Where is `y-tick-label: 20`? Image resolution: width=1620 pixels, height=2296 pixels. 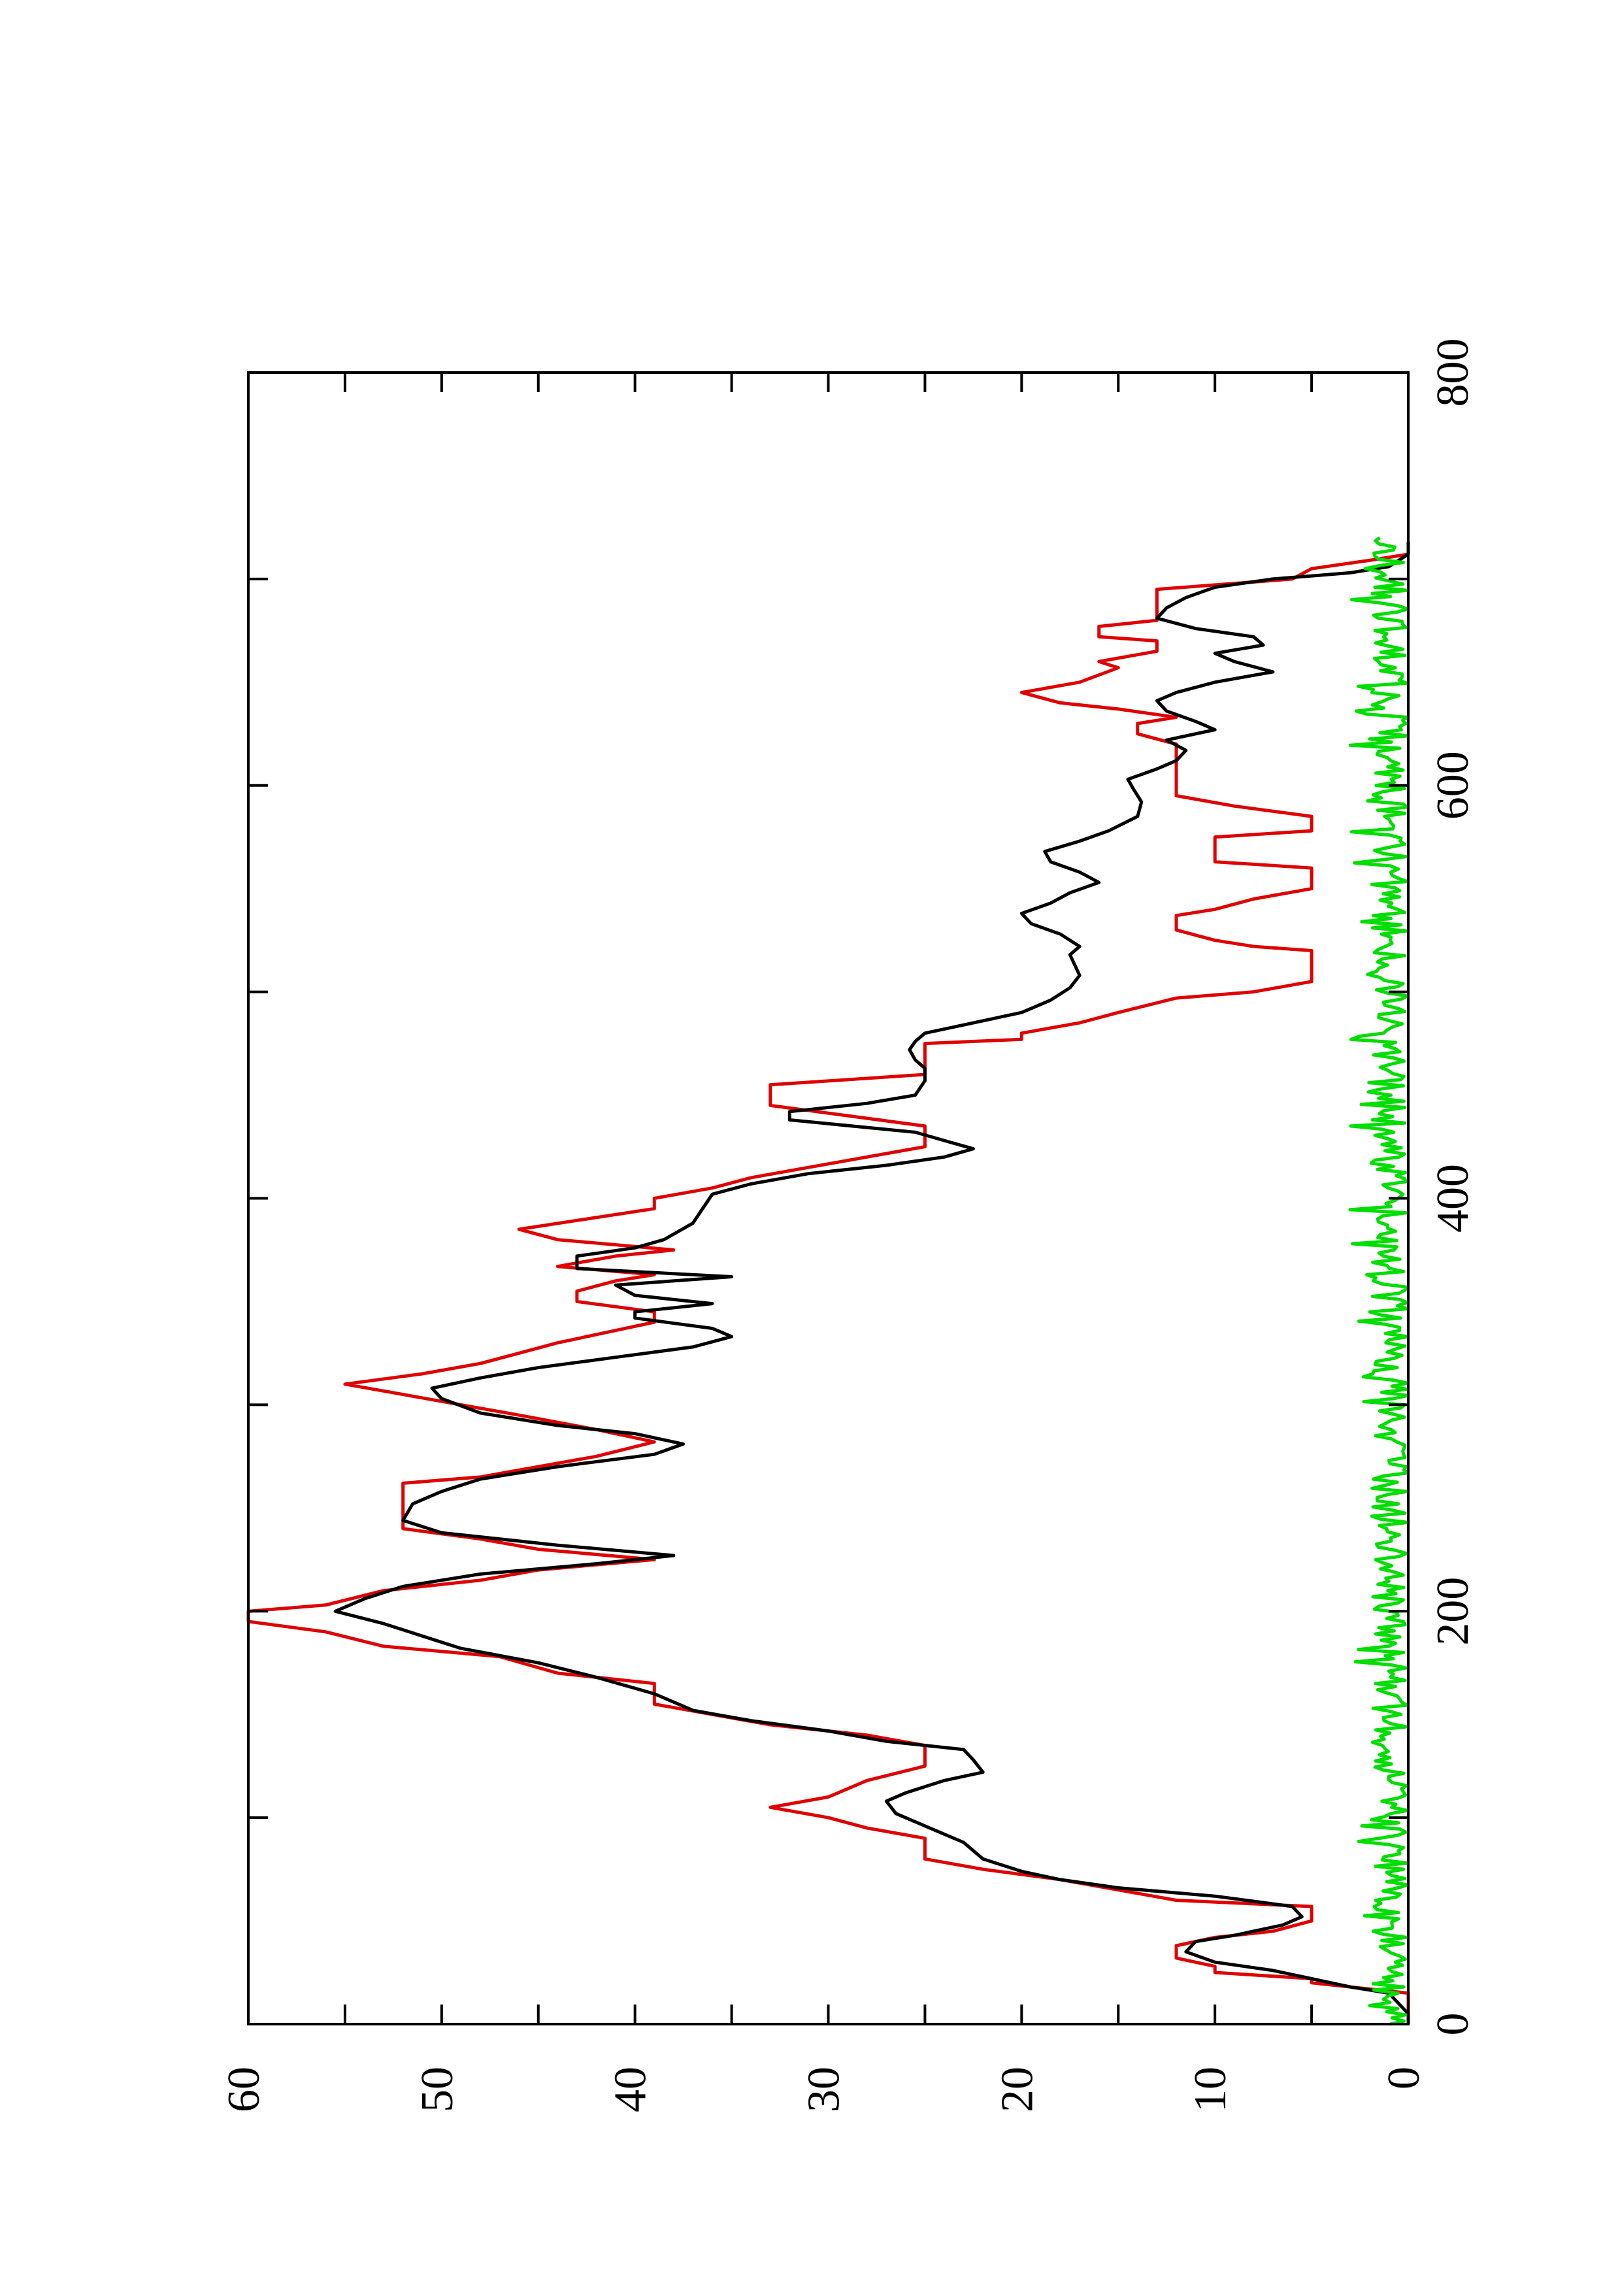 y-tick-label: 20 is located at coordinates (1017, 2089).